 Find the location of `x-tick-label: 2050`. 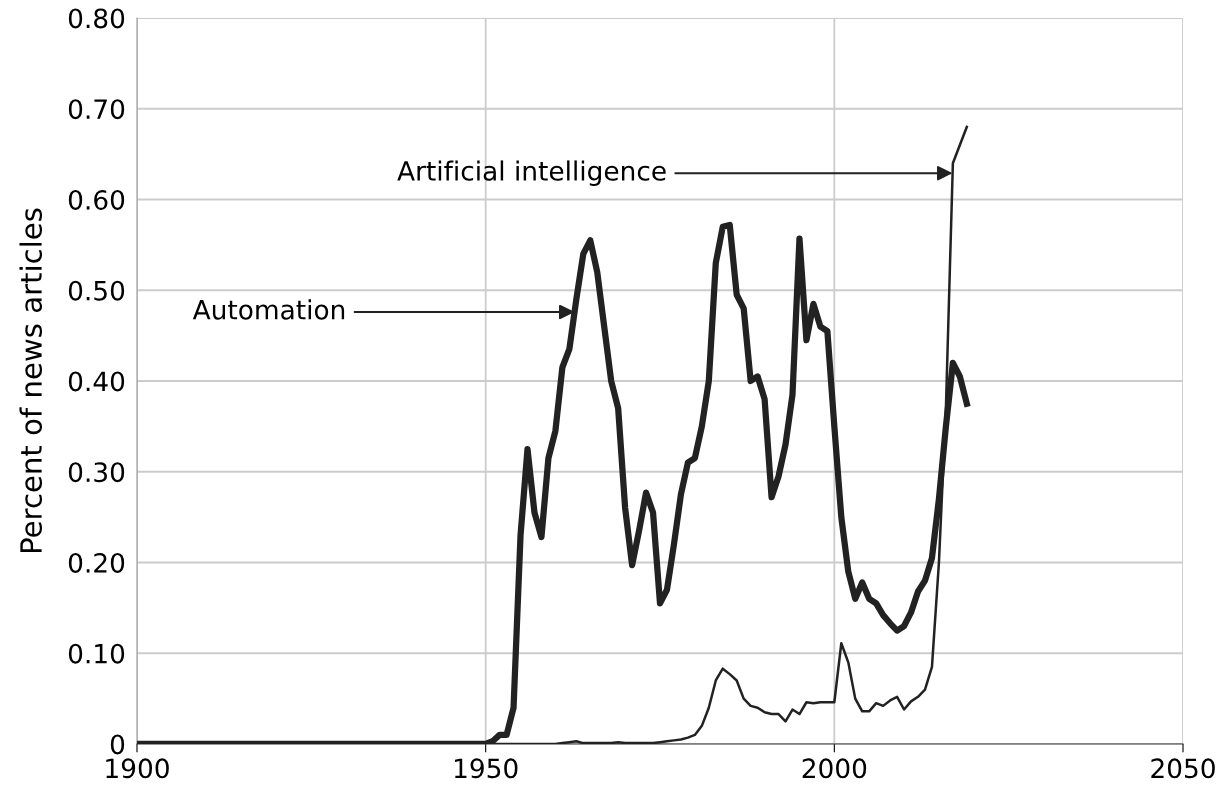

x-tick-label: 2050 is located at coordinates (1183, 768).